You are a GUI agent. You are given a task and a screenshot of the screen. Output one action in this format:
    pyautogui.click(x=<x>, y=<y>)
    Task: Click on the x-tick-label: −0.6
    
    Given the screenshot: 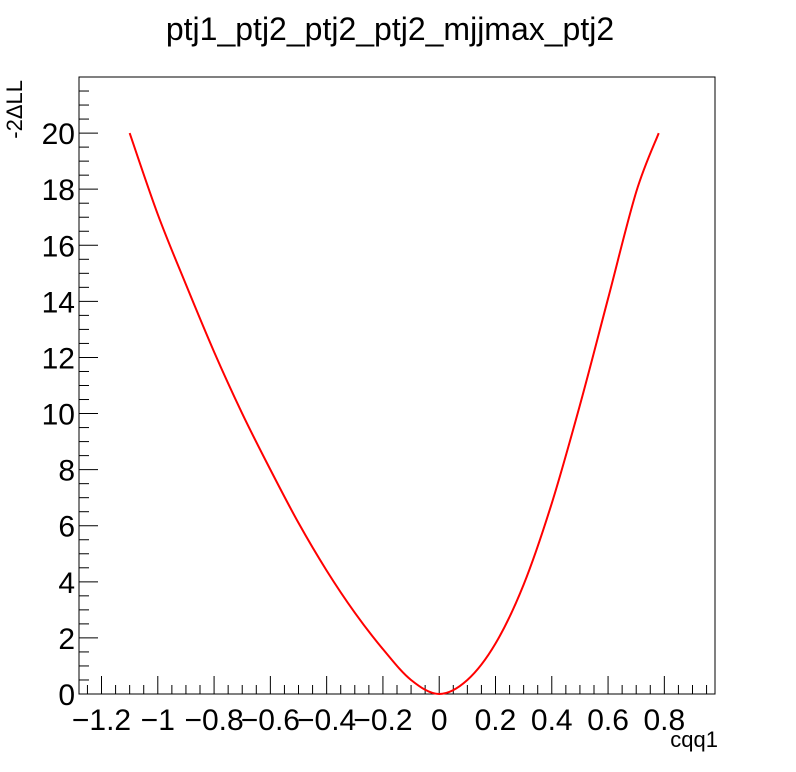 What is the action you would take?
    pyautogui.click(x=270, y=720)
    